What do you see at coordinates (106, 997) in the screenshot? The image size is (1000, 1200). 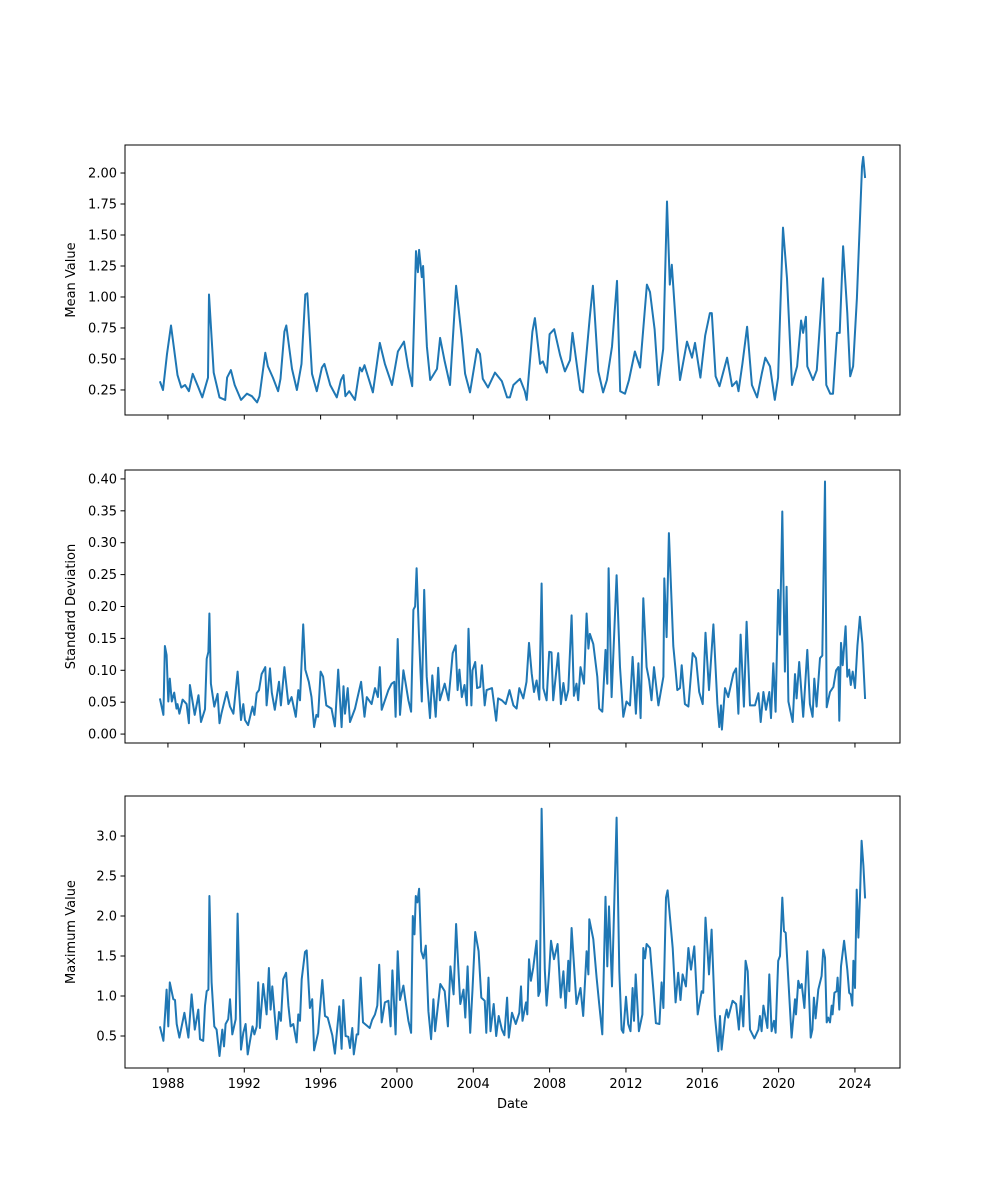 I see `y-tick-label: 1.0` at bounding box center [106, 997].